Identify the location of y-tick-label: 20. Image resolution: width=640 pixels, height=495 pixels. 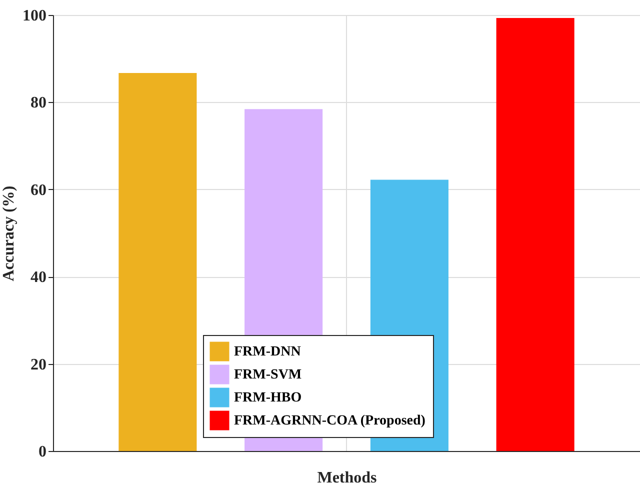
(38, 365).